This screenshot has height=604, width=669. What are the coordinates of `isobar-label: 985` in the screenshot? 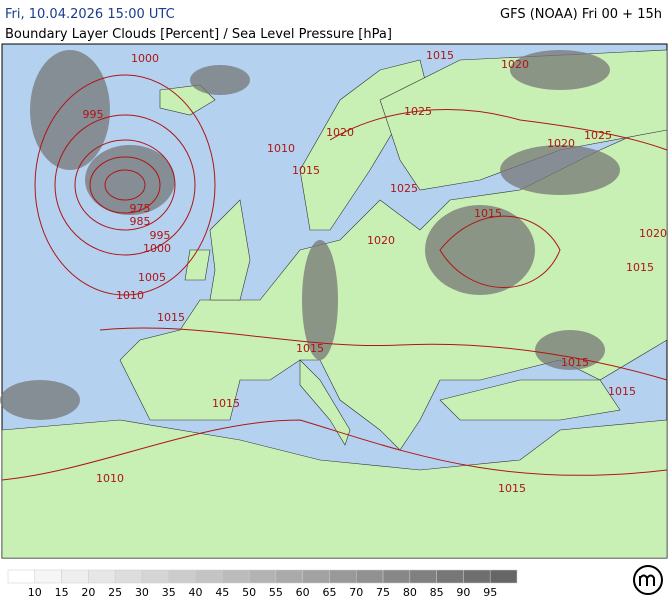 It's located at (140, 221).